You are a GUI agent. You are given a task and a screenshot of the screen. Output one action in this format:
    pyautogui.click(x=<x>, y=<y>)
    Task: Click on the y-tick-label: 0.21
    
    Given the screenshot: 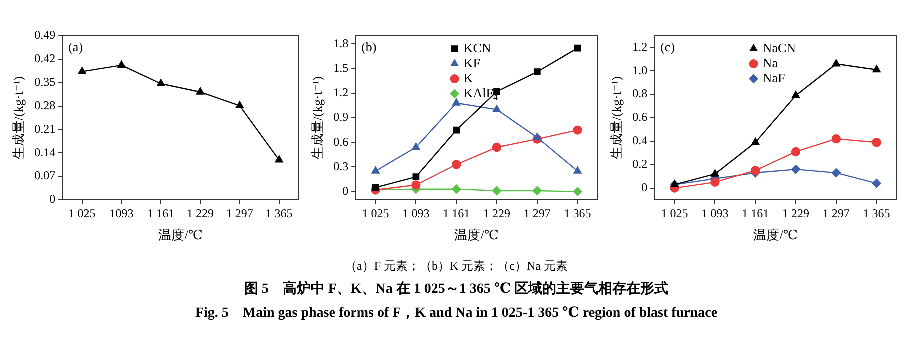 What is the action you would take?
    pyautogui.click(x=45, y=129)
    